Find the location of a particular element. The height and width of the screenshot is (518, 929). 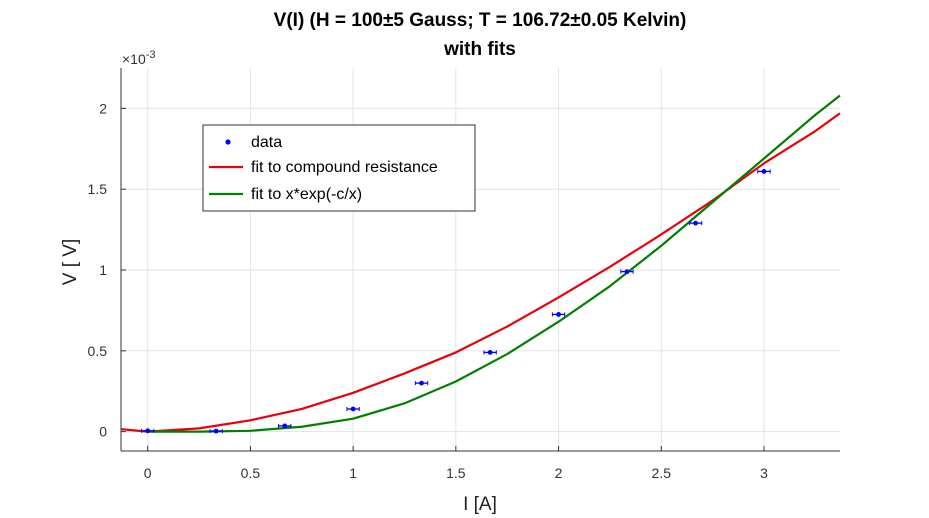

y-exponent-power: -3 is located at coordinates (151, 55).